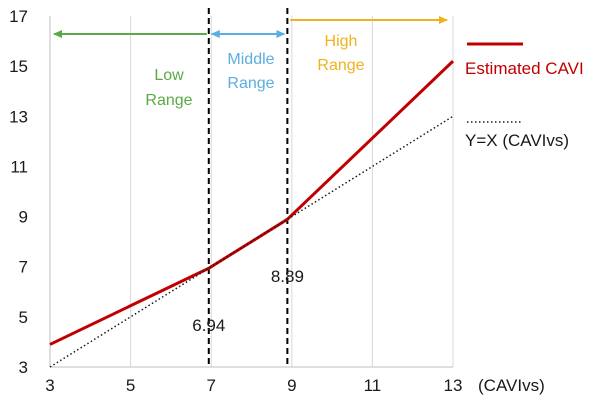 This screenshot has height=403, width=601. What do you see at coordinates (250, 83) in the screenshot?
I see `range-label-middle-line2: Range` at bounding box center [250, 83].